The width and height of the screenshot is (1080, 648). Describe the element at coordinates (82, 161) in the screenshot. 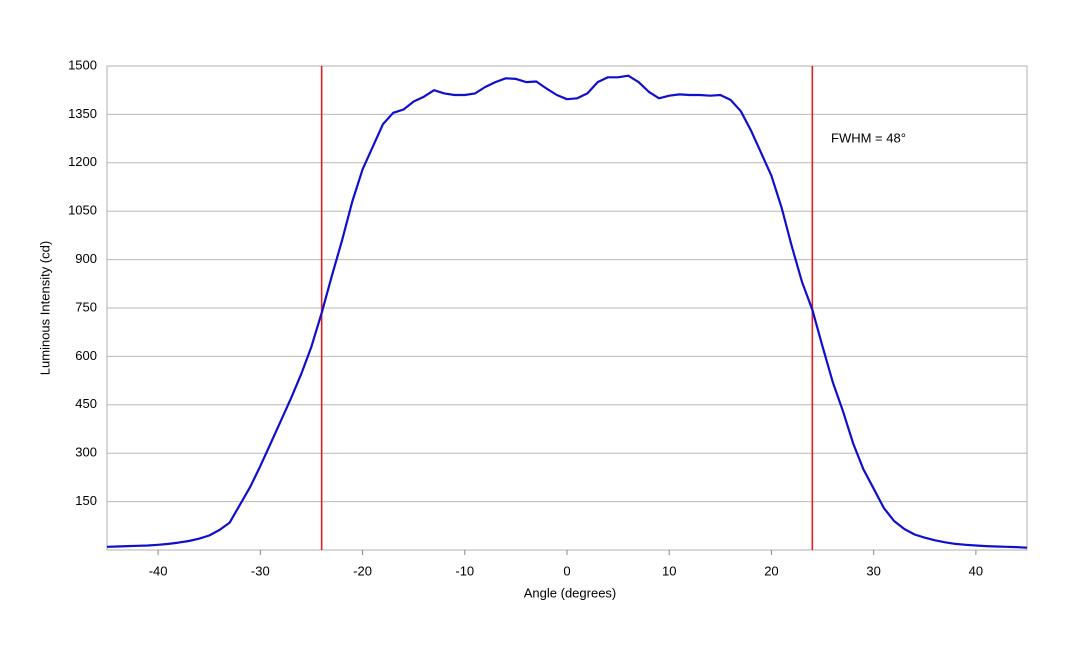

I see `y-tick-label: 1200` at that location.